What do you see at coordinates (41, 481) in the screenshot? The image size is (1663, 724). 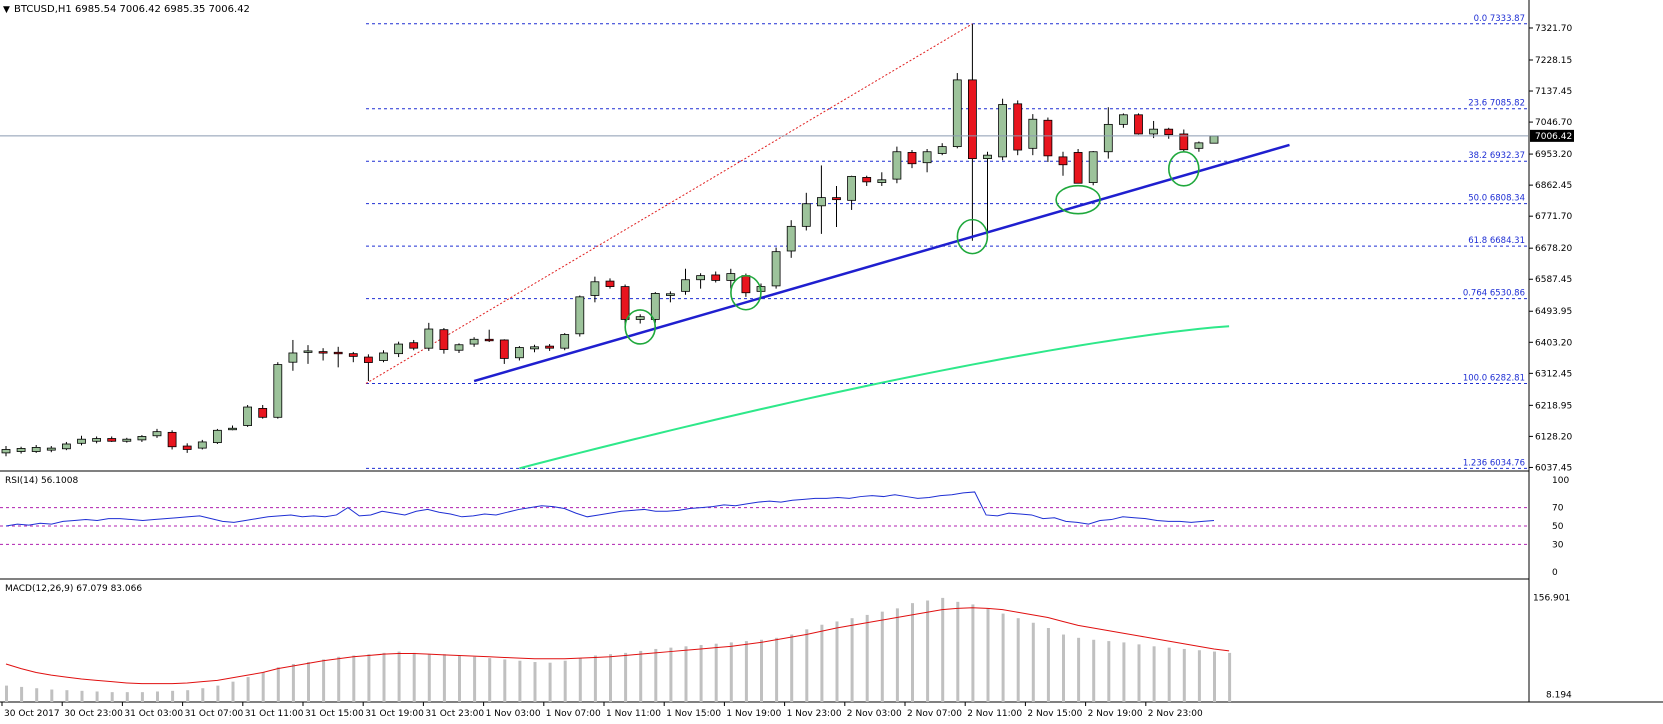 I see `rsi-title: RSI(14) 56.1008` at bounding box center [41, 481].